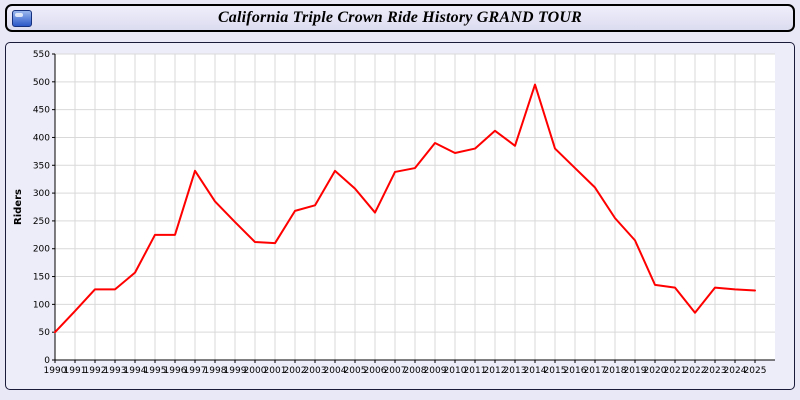 This screenshot has width=800, height=400. I want to click on y-tick-label: 350, so click(41, 166).